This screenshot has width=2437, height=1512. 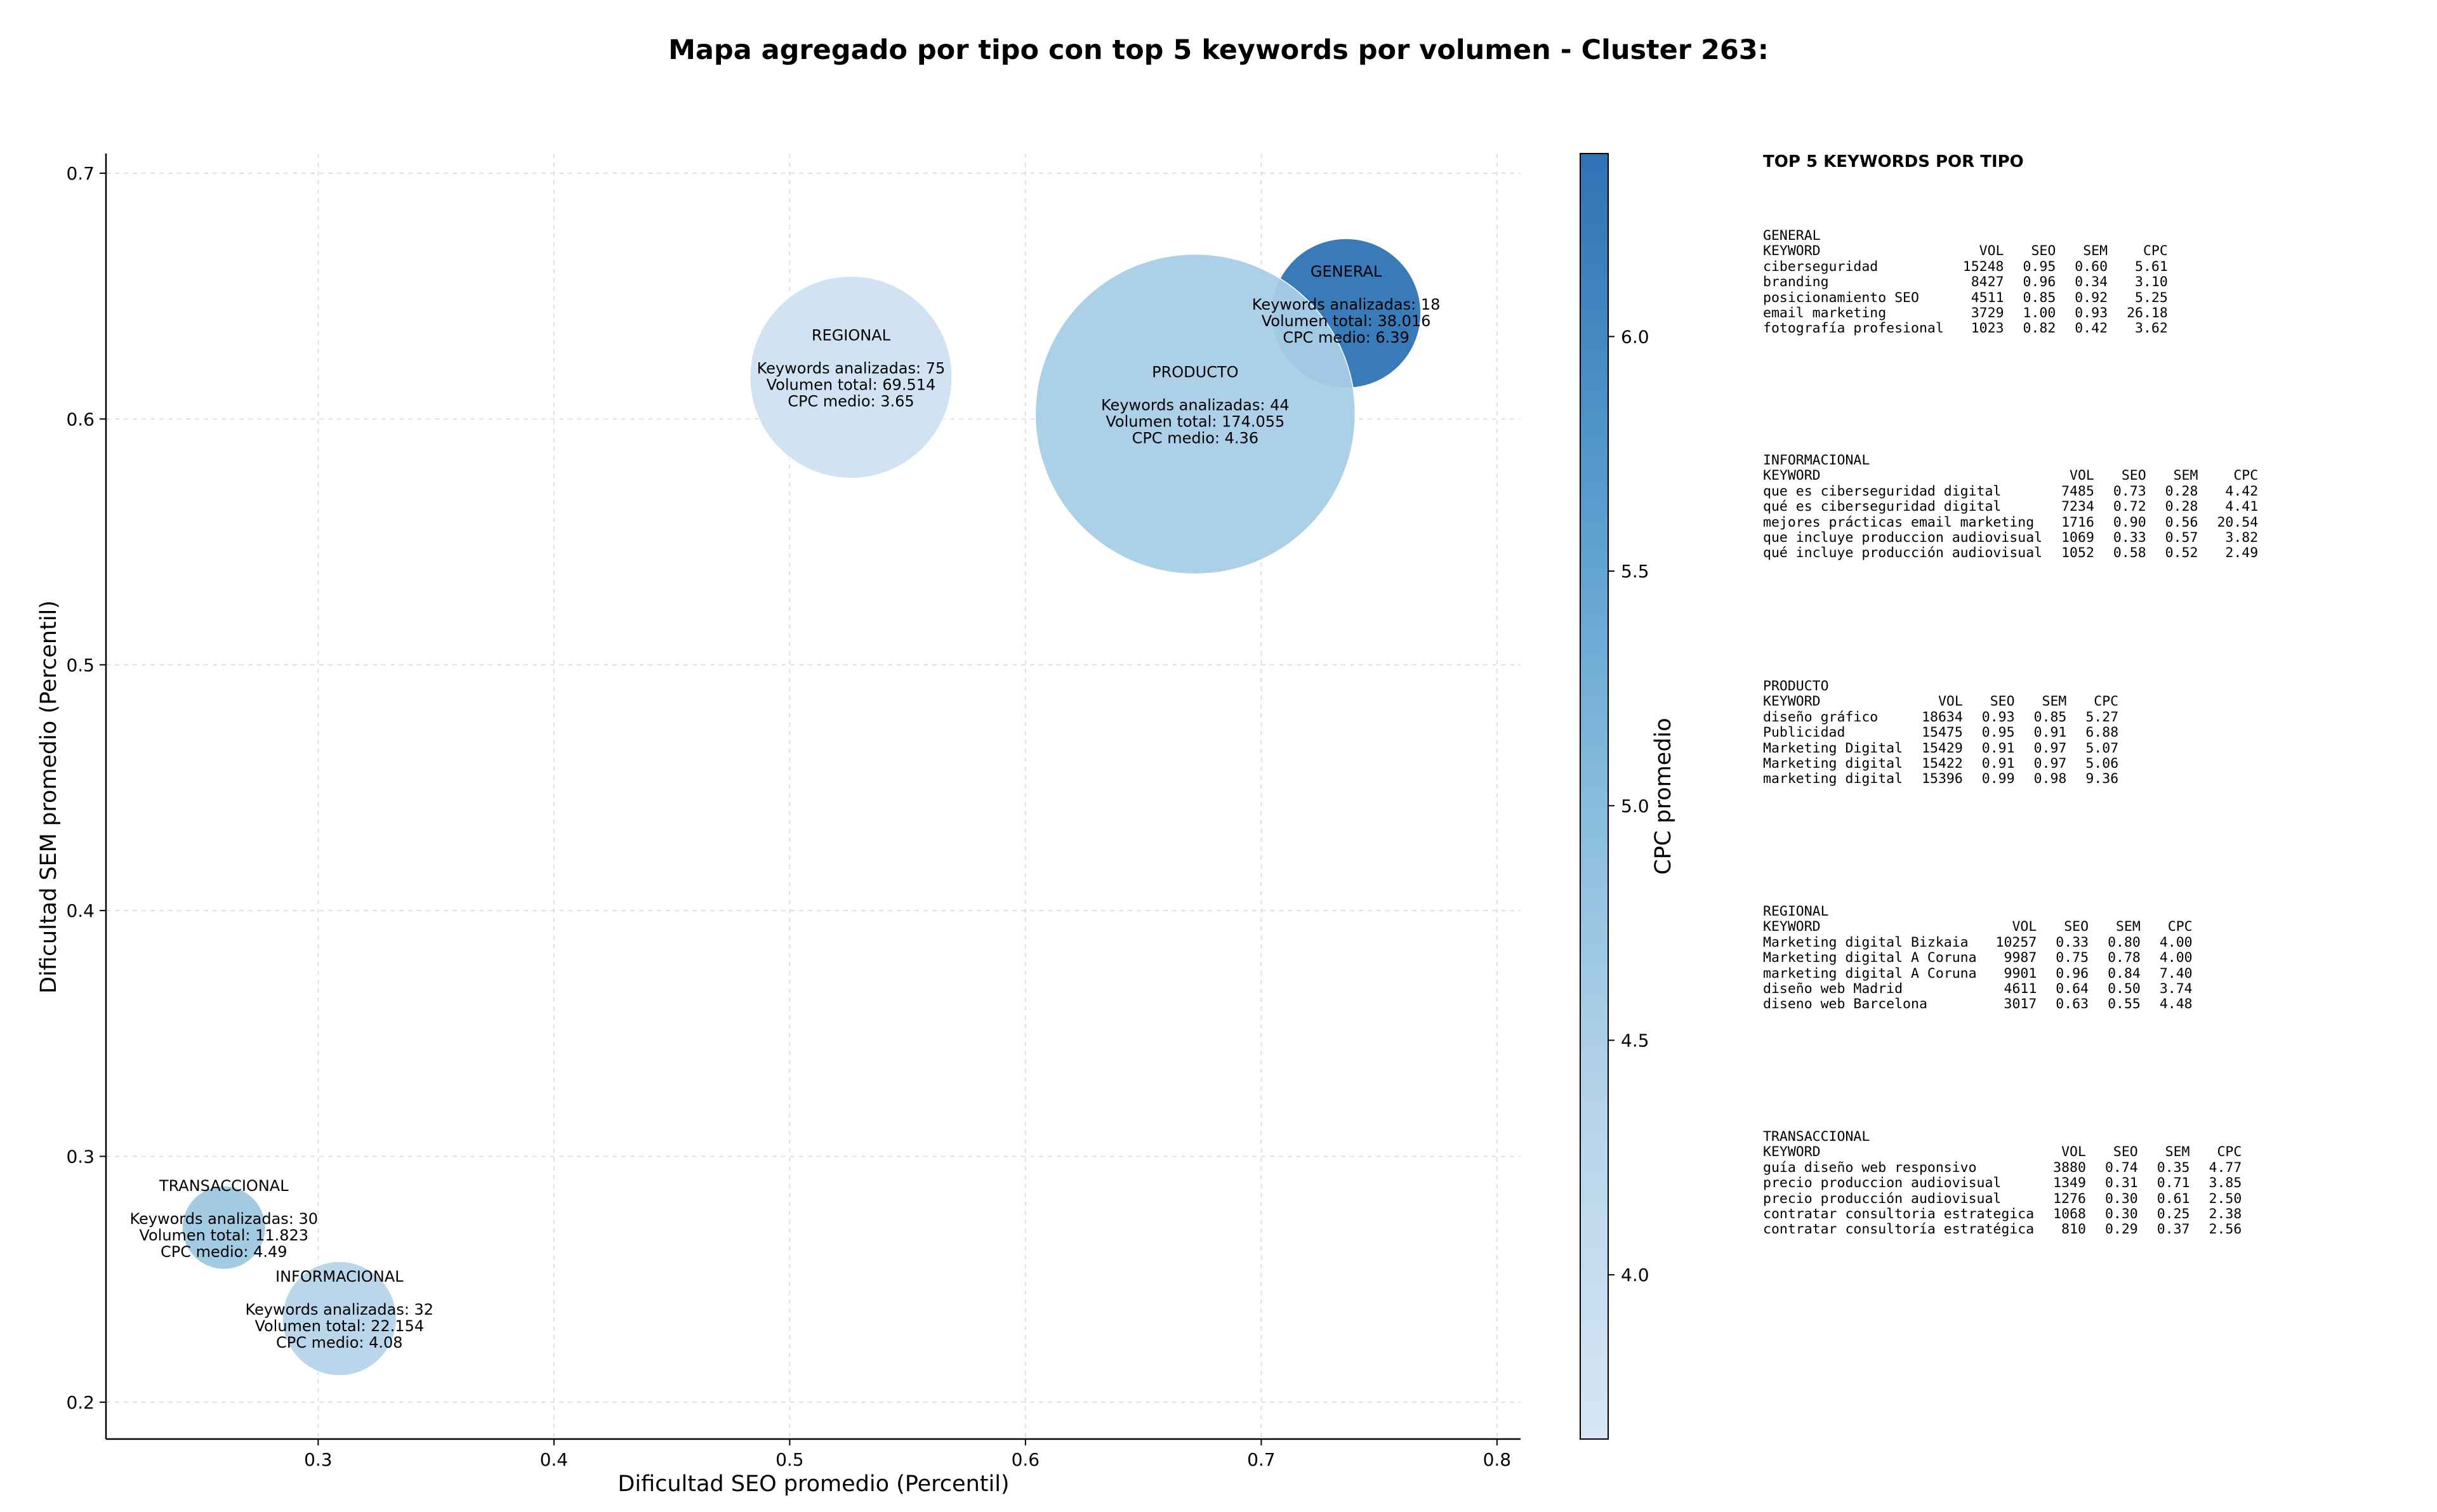 I want to click on y-tick-label: 0.7, so click(x=80, y=174).